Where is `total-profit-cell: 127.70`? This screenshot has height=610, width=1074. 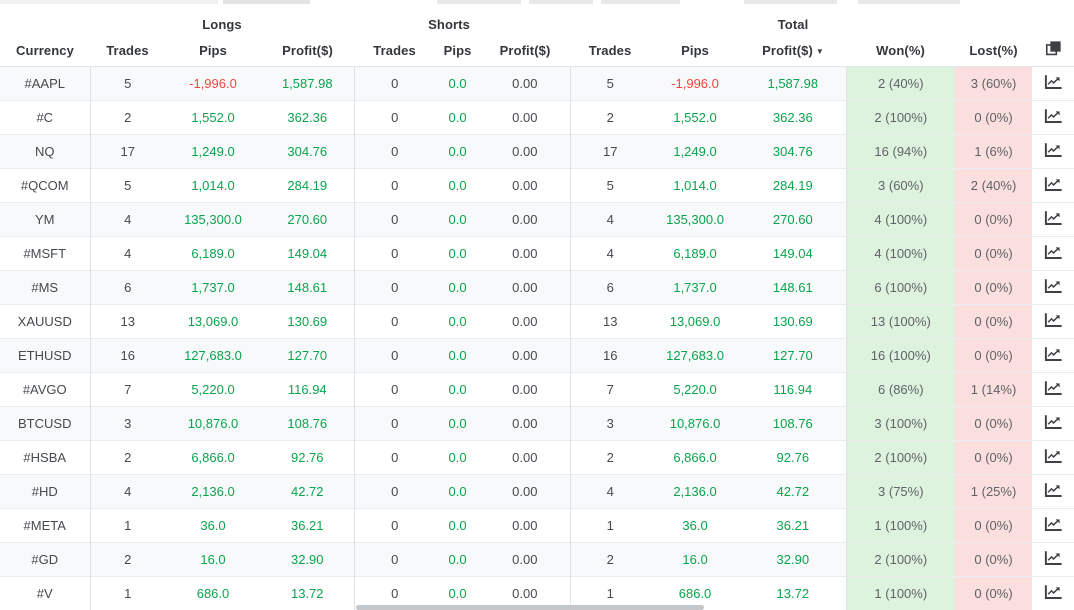 total-profit-cell: 127.70 is located at coordinates (793, 355).